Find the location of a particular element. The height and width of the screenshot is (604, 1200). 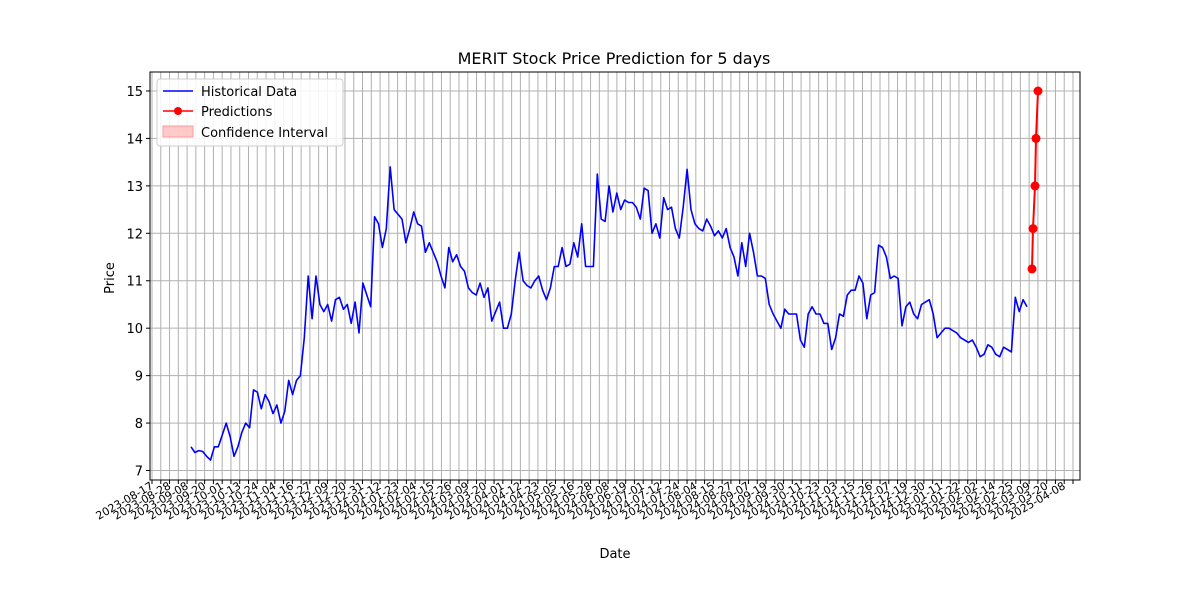

y-tick-label: 13 is located at coordinates (134, 187).